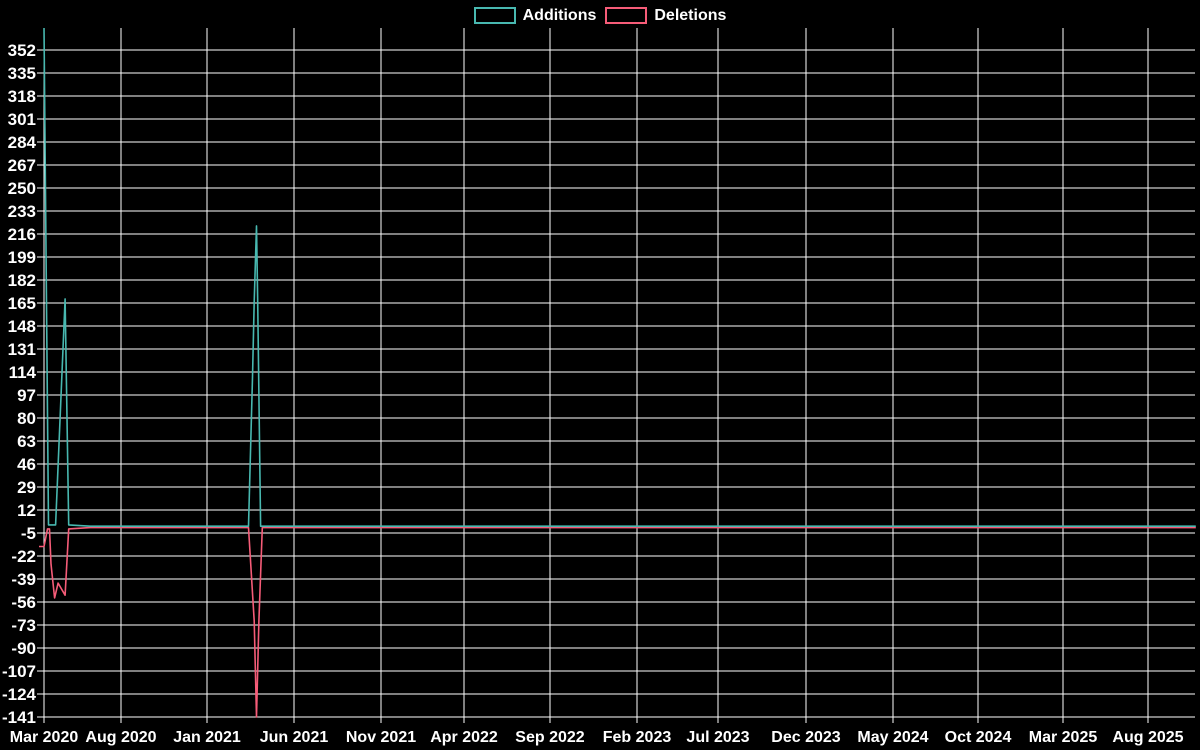 Image resolution: width=1200 pixels, height=750 pixels. Describe the element at coordinates (381, 737) in the screenshot. I see `x-axis-label: Nov 2021` at that location.